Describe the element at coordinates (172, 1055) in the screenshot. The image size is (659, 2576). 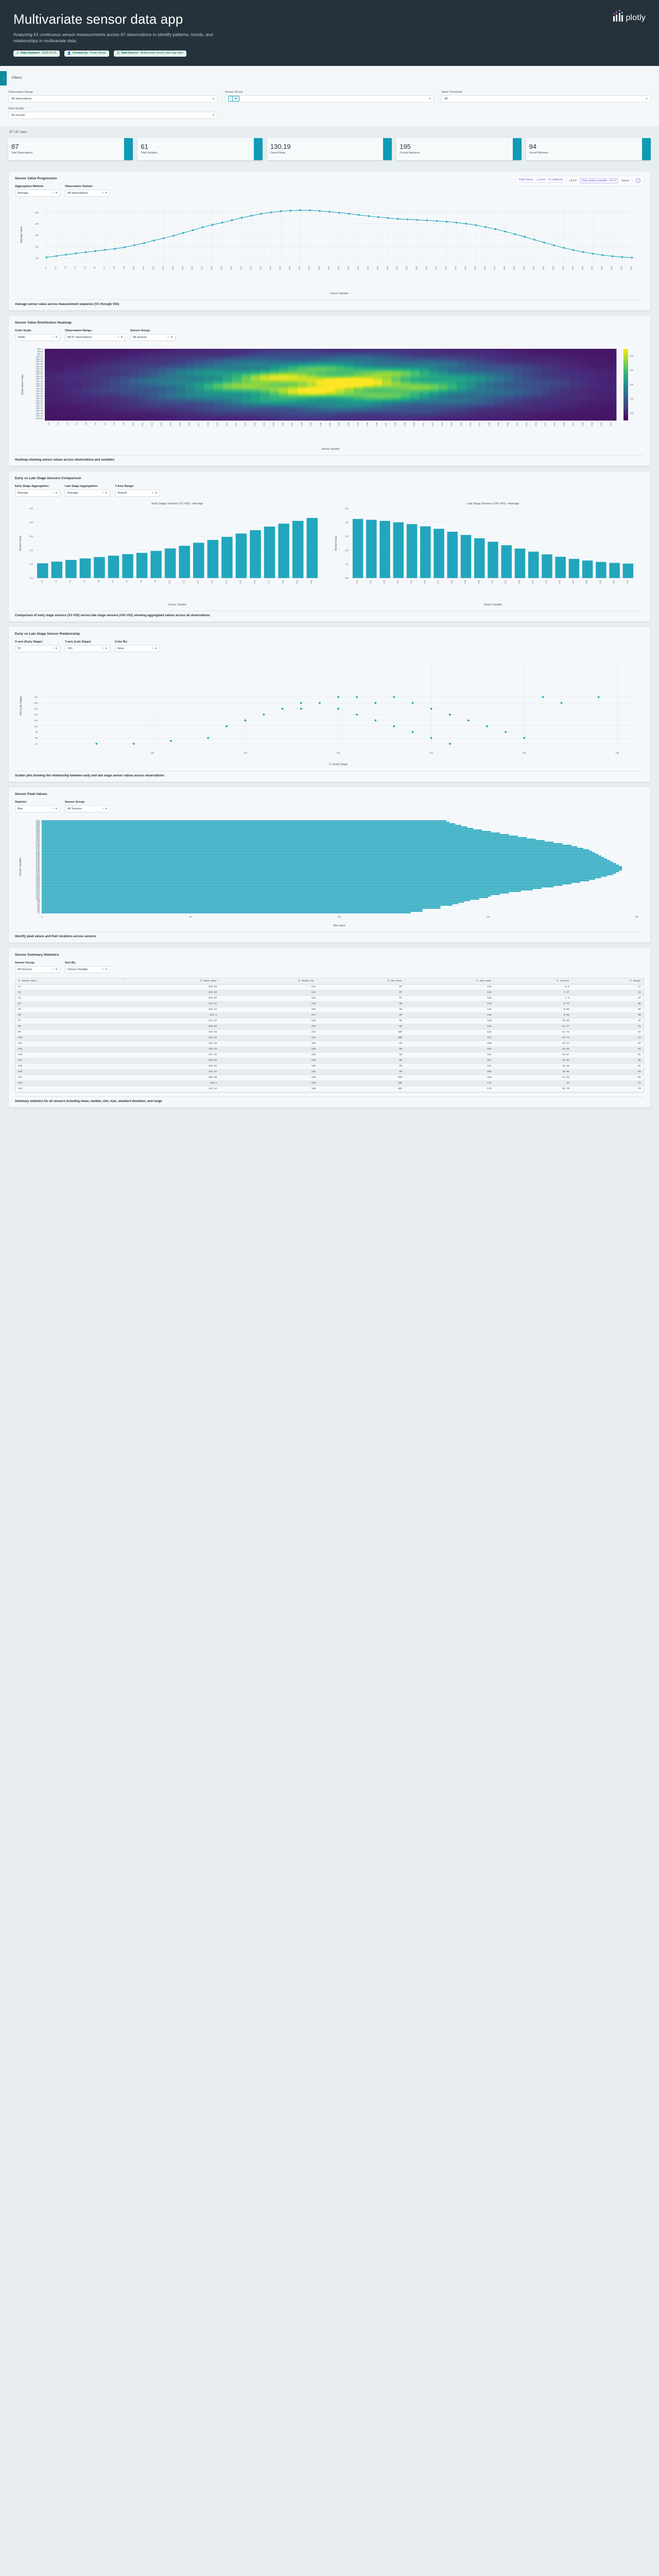
I see `table-cell: 127.42` at that location.